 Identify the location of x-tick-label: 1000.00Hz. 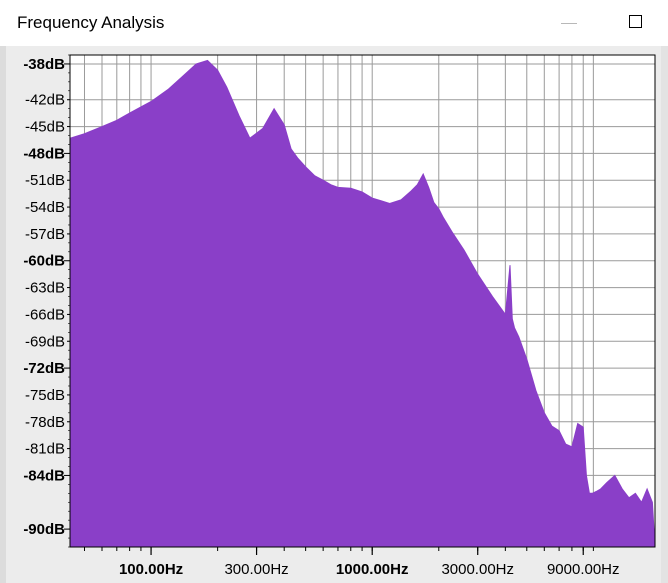
(372, 569).